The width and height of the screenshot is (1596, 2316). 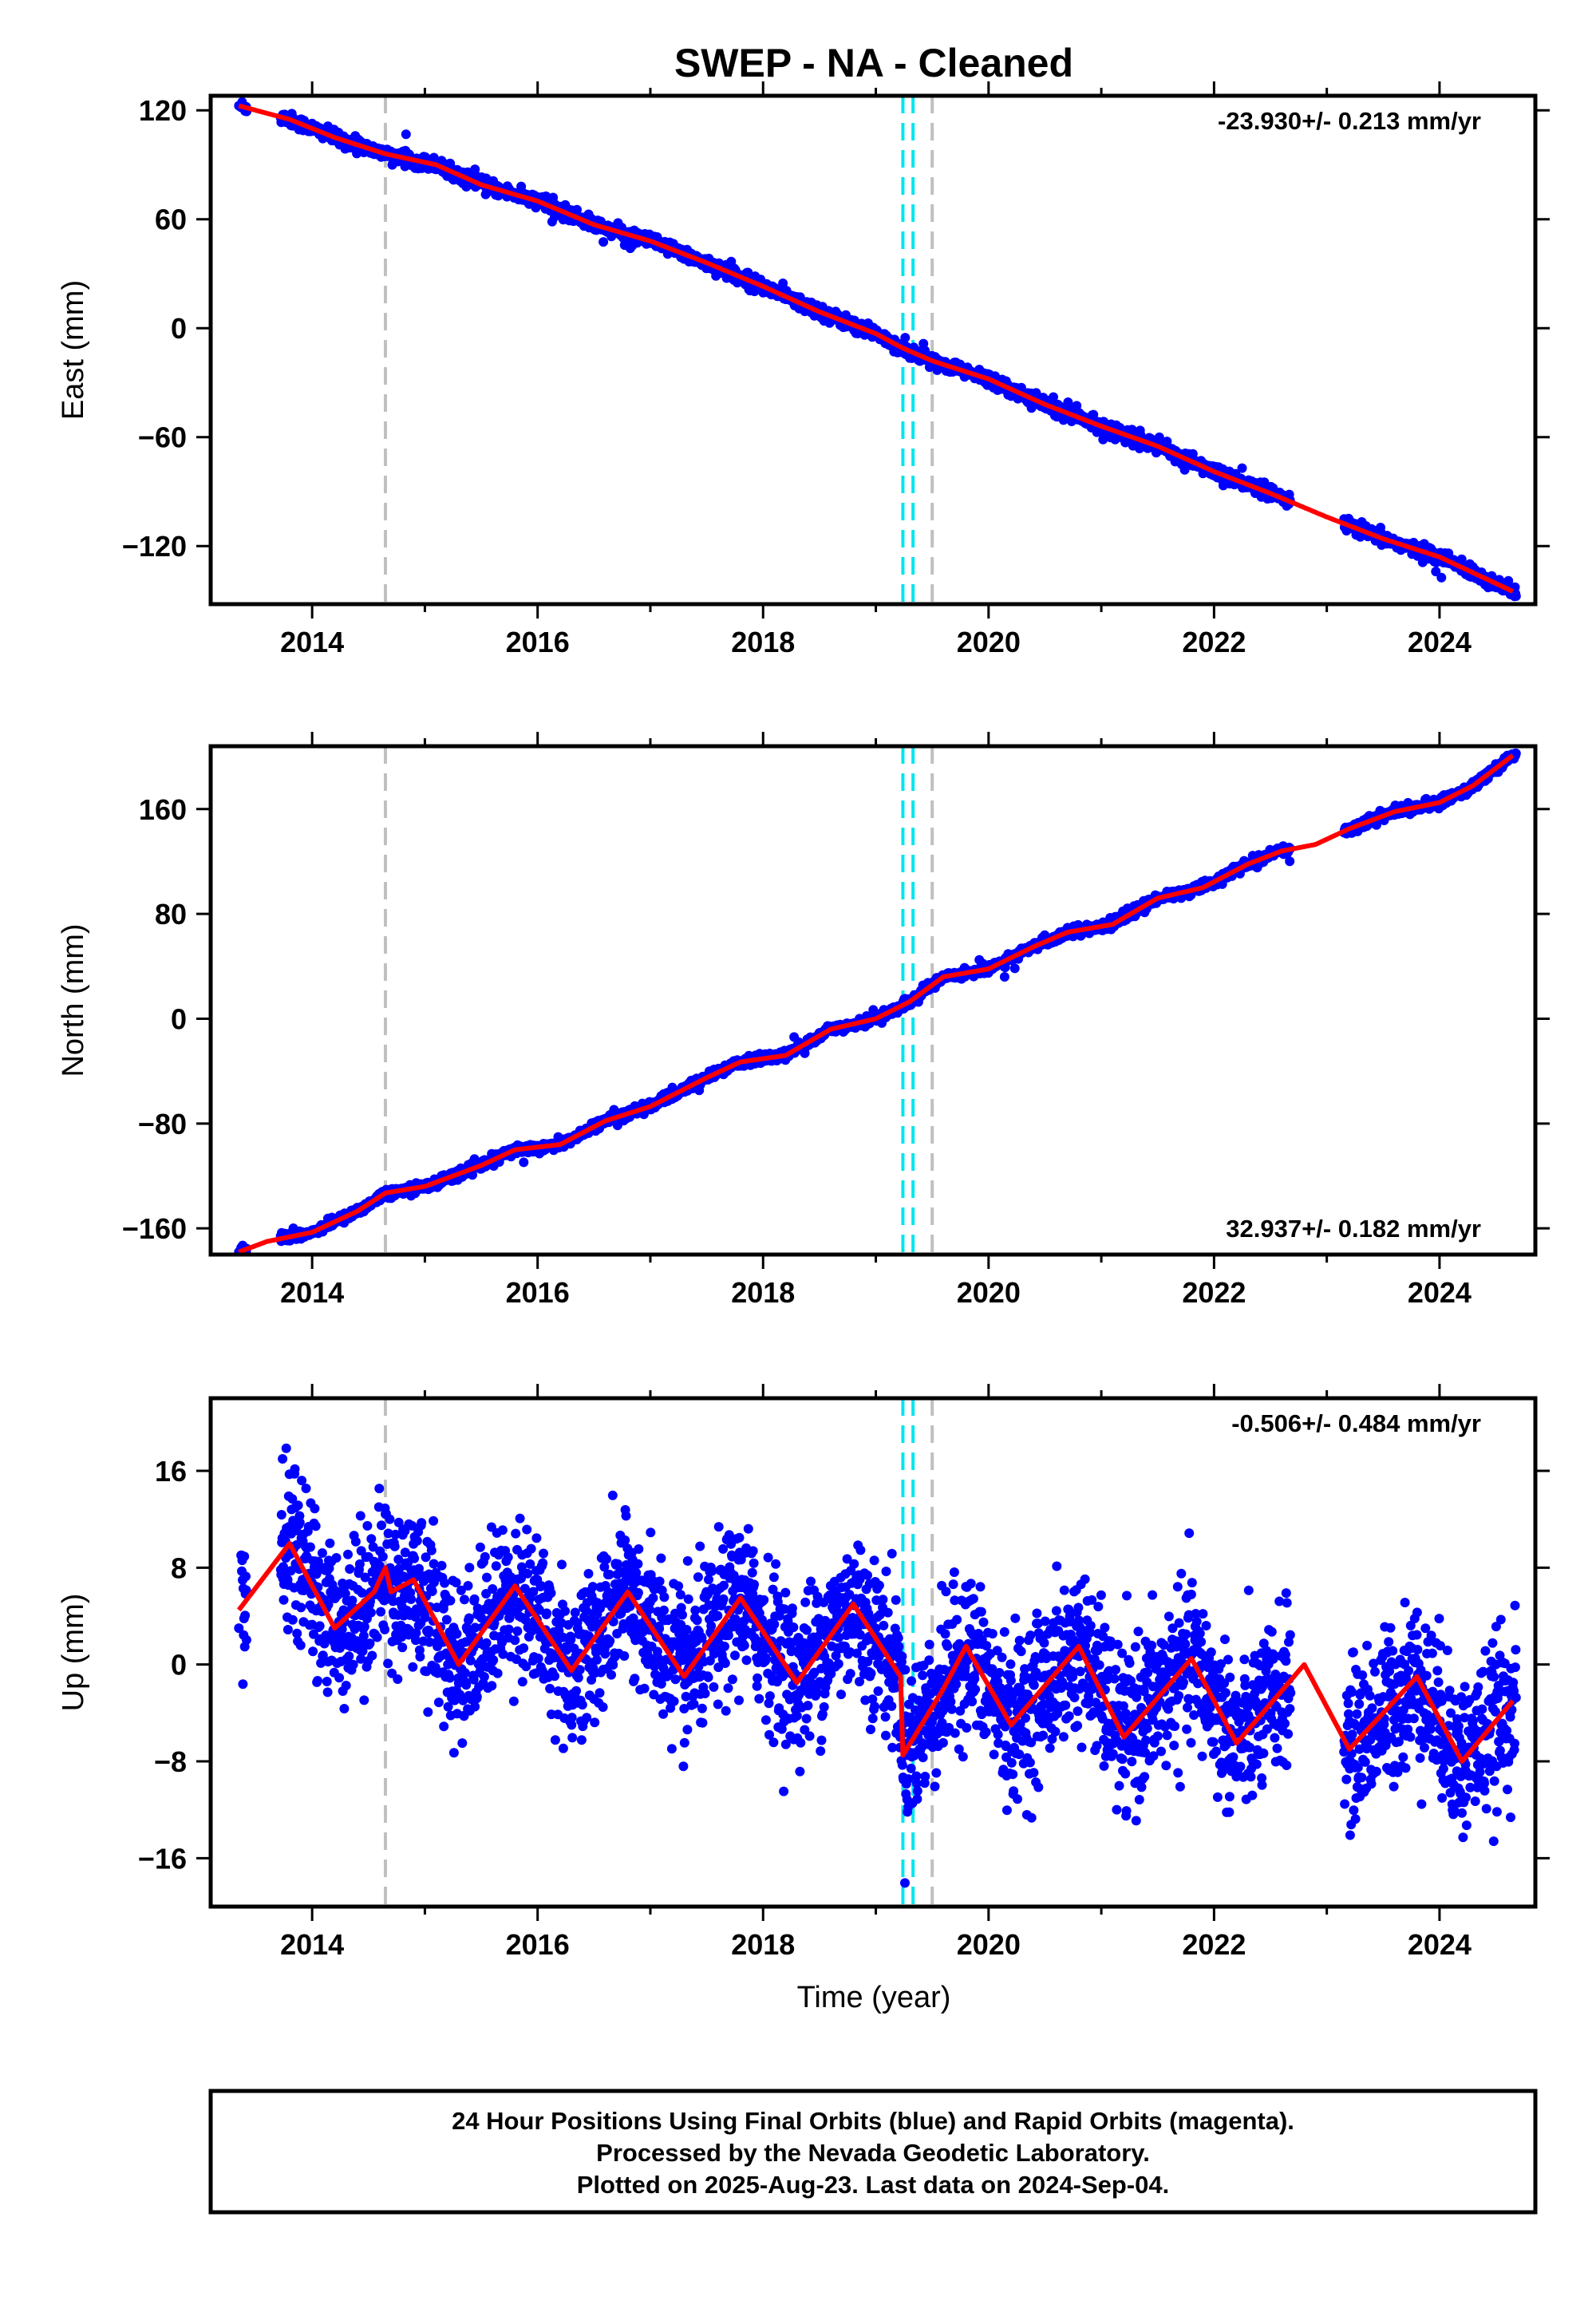 What do you see at coordinates (163, 110) in the screenshot?
I see `y-tick-label: 120` at bounding box center [163, 110].